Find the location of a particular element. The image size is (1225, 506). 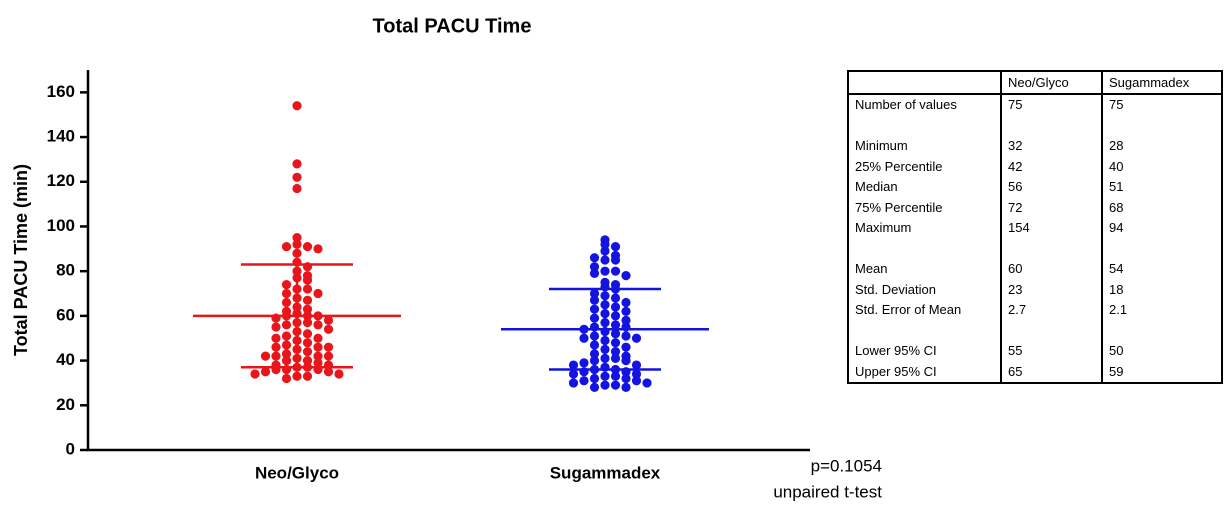

table-cell: 154 is located at coordinates (1051, 227).